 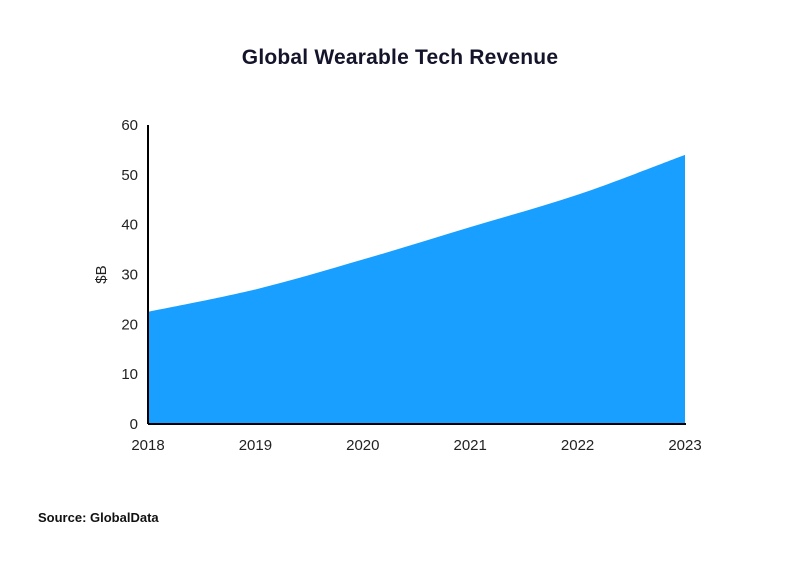 I want to click on chart-title: Global Wearable Tech Revenue, so click(x=400, y=57).